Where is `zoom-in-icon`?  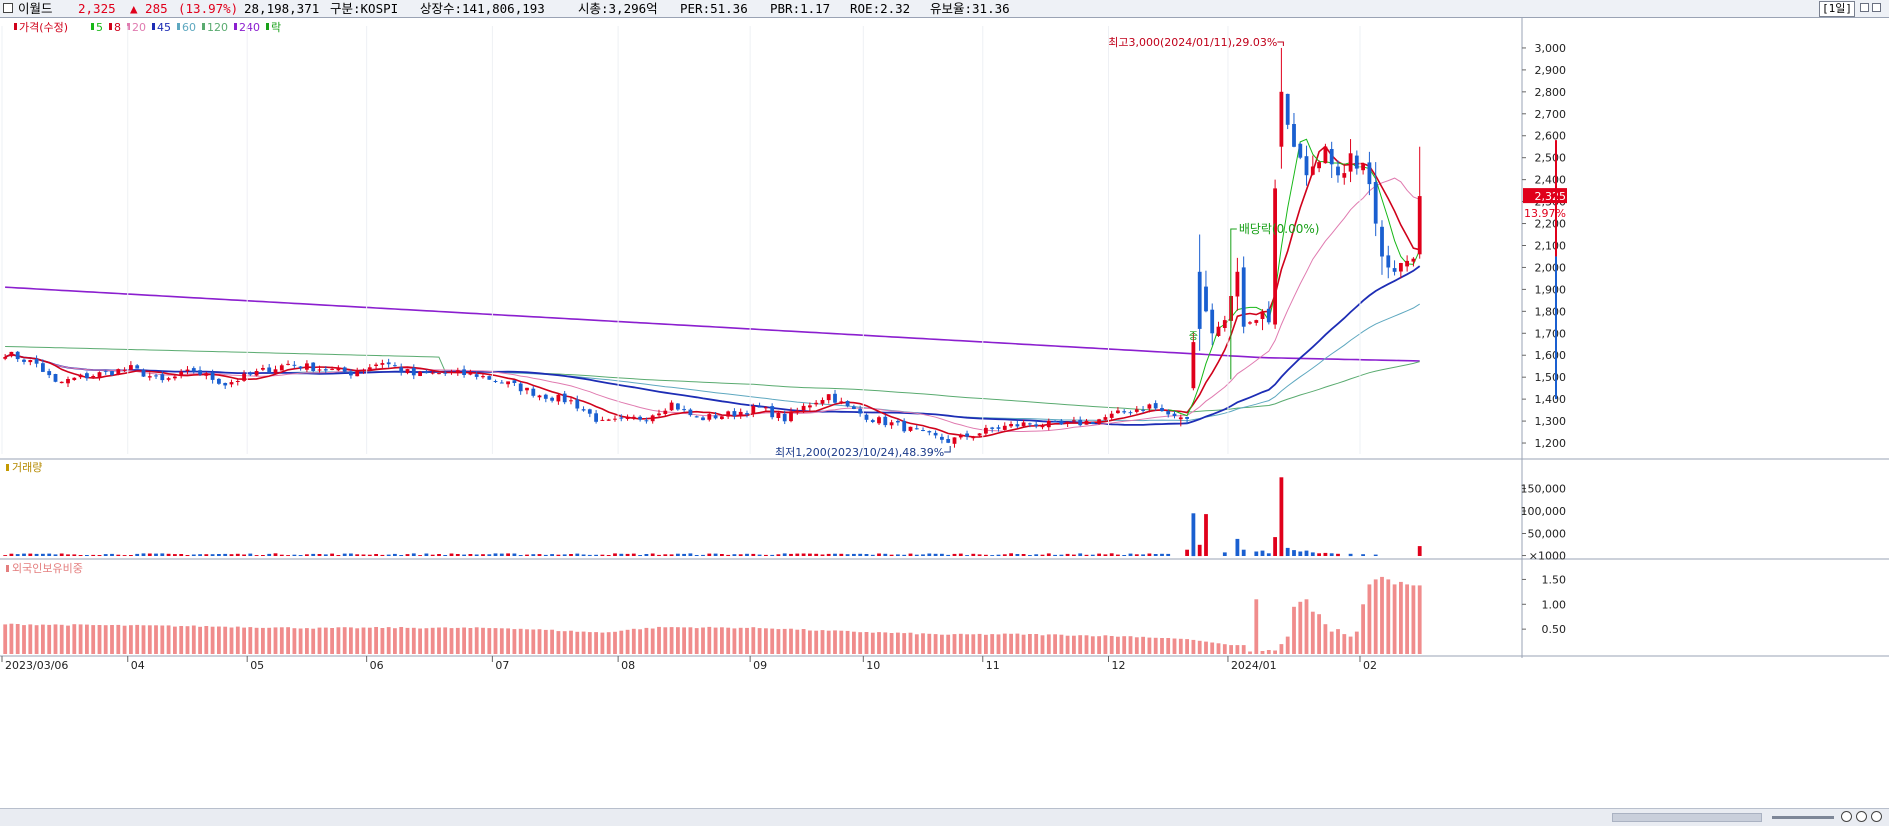
zoom-in-icon is located at coordinates (1846, 816).